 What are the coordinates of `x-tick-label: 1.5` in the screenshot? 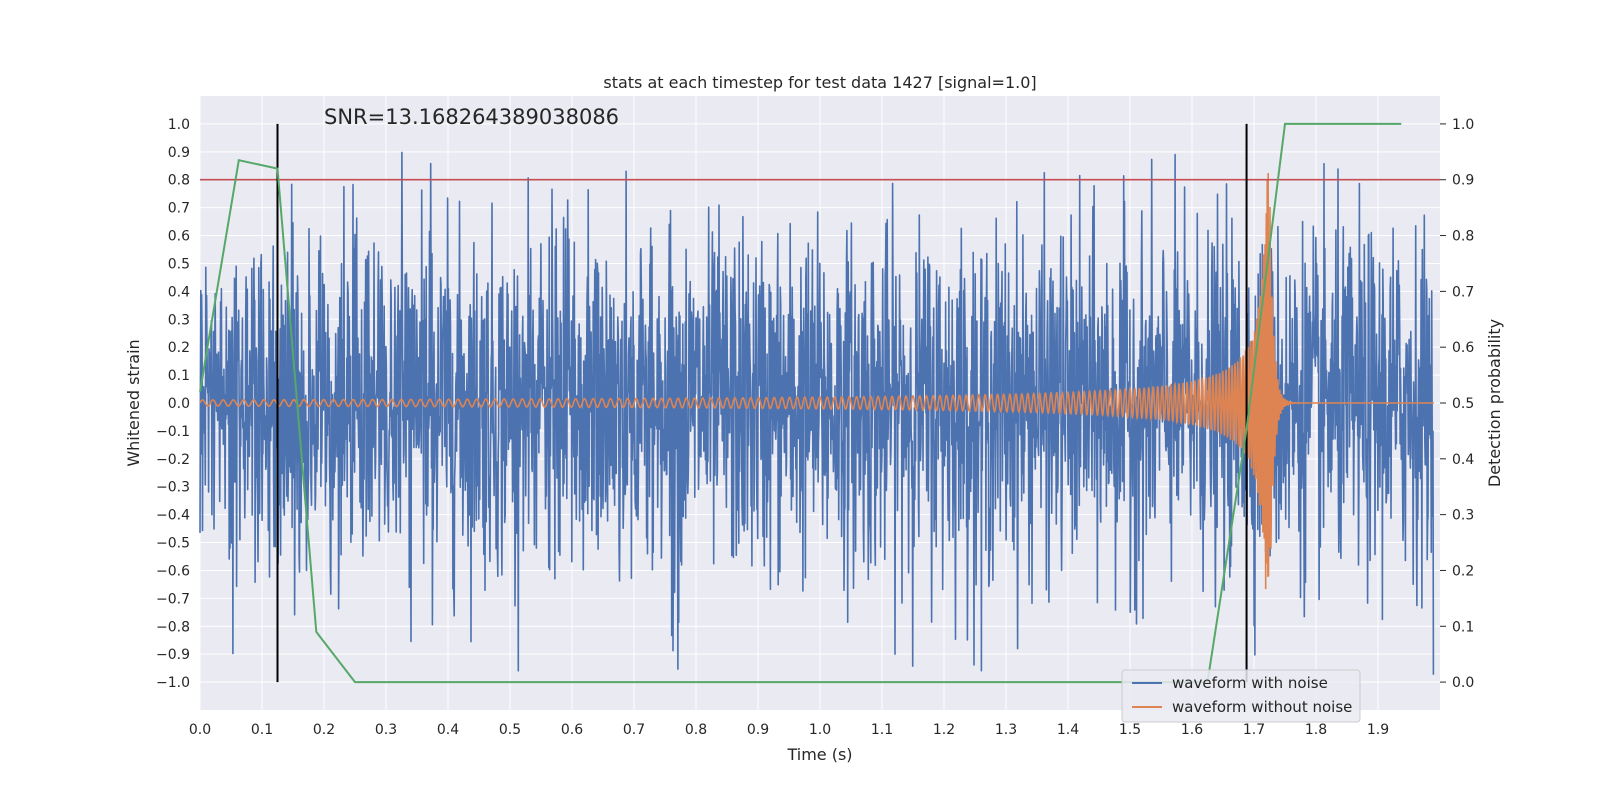 It's located at (1130, 730).